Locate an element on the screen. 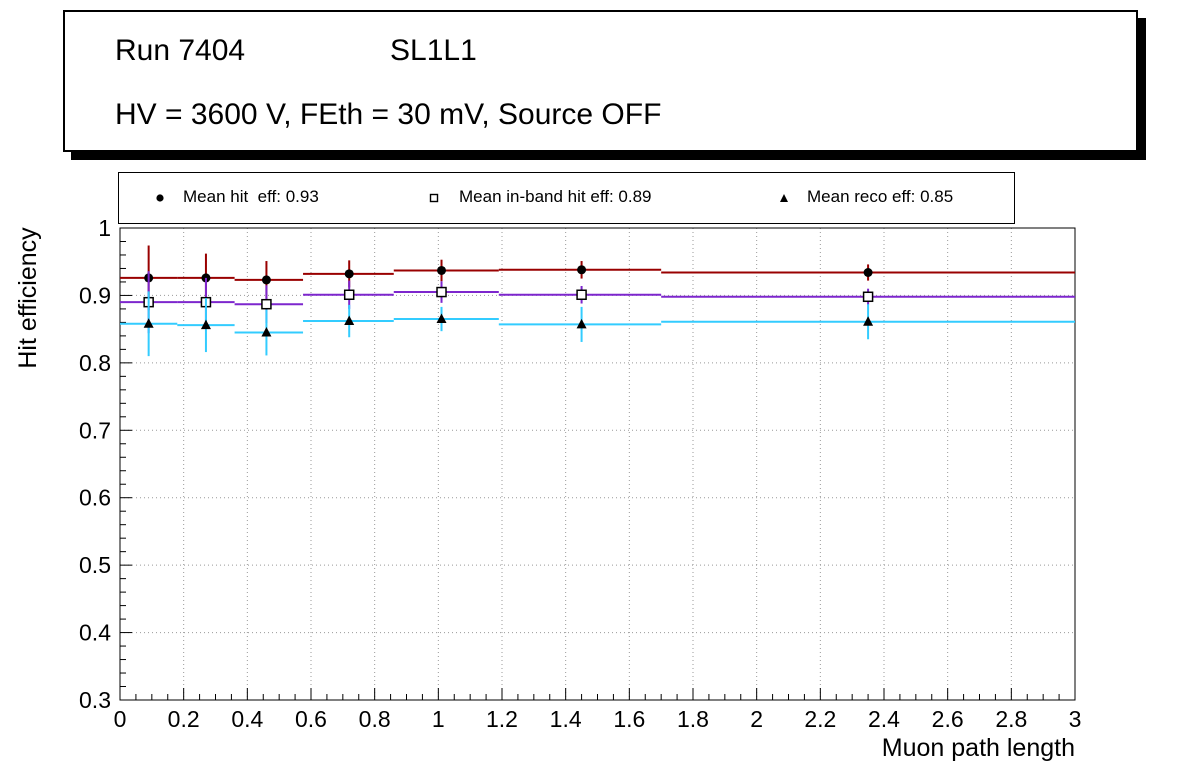 The width and height of the screenshot is (1196, 772). svg-text: 0.9 is located at coordinates (95, 295).